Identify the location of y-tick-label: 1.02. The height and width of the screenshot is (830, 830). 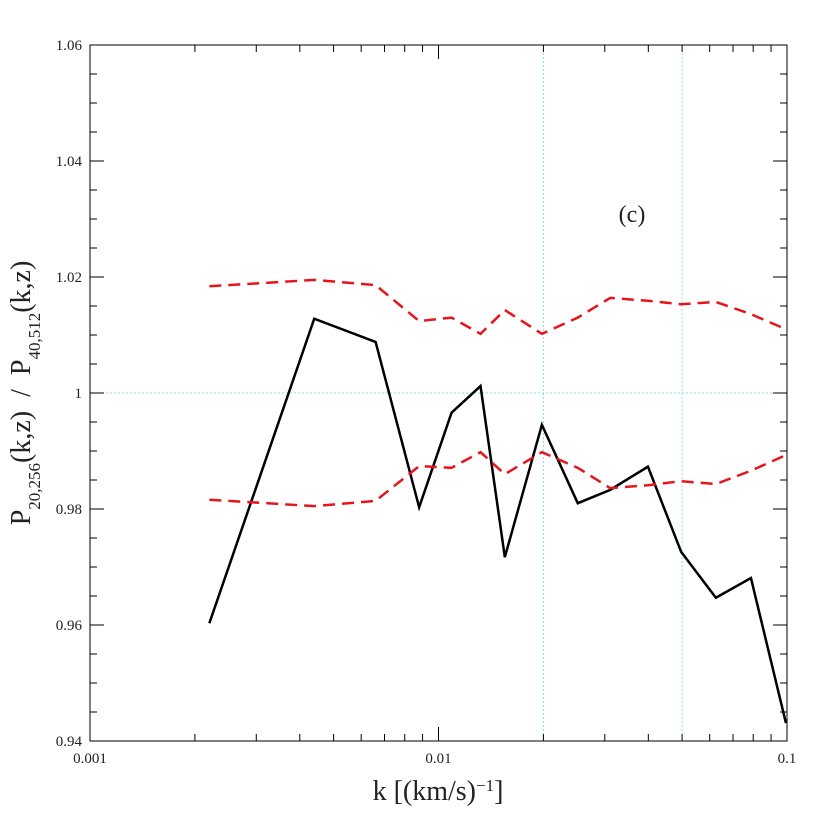
(69, 278).